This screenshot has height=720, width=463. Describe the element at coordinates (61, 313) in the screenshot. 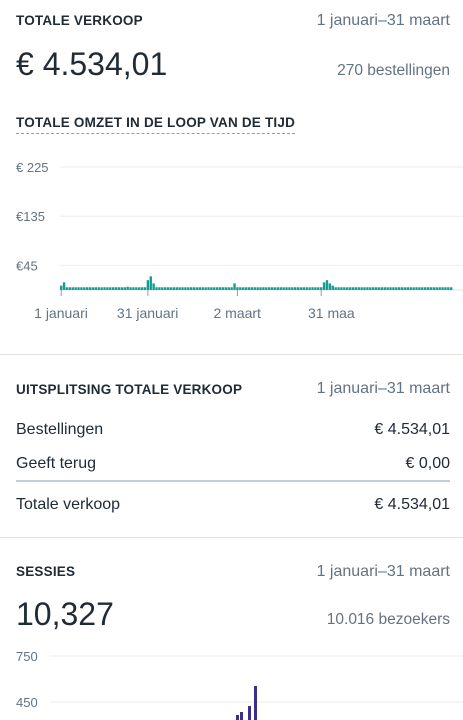

I see `x-tick-label: 1 januari` at that location.